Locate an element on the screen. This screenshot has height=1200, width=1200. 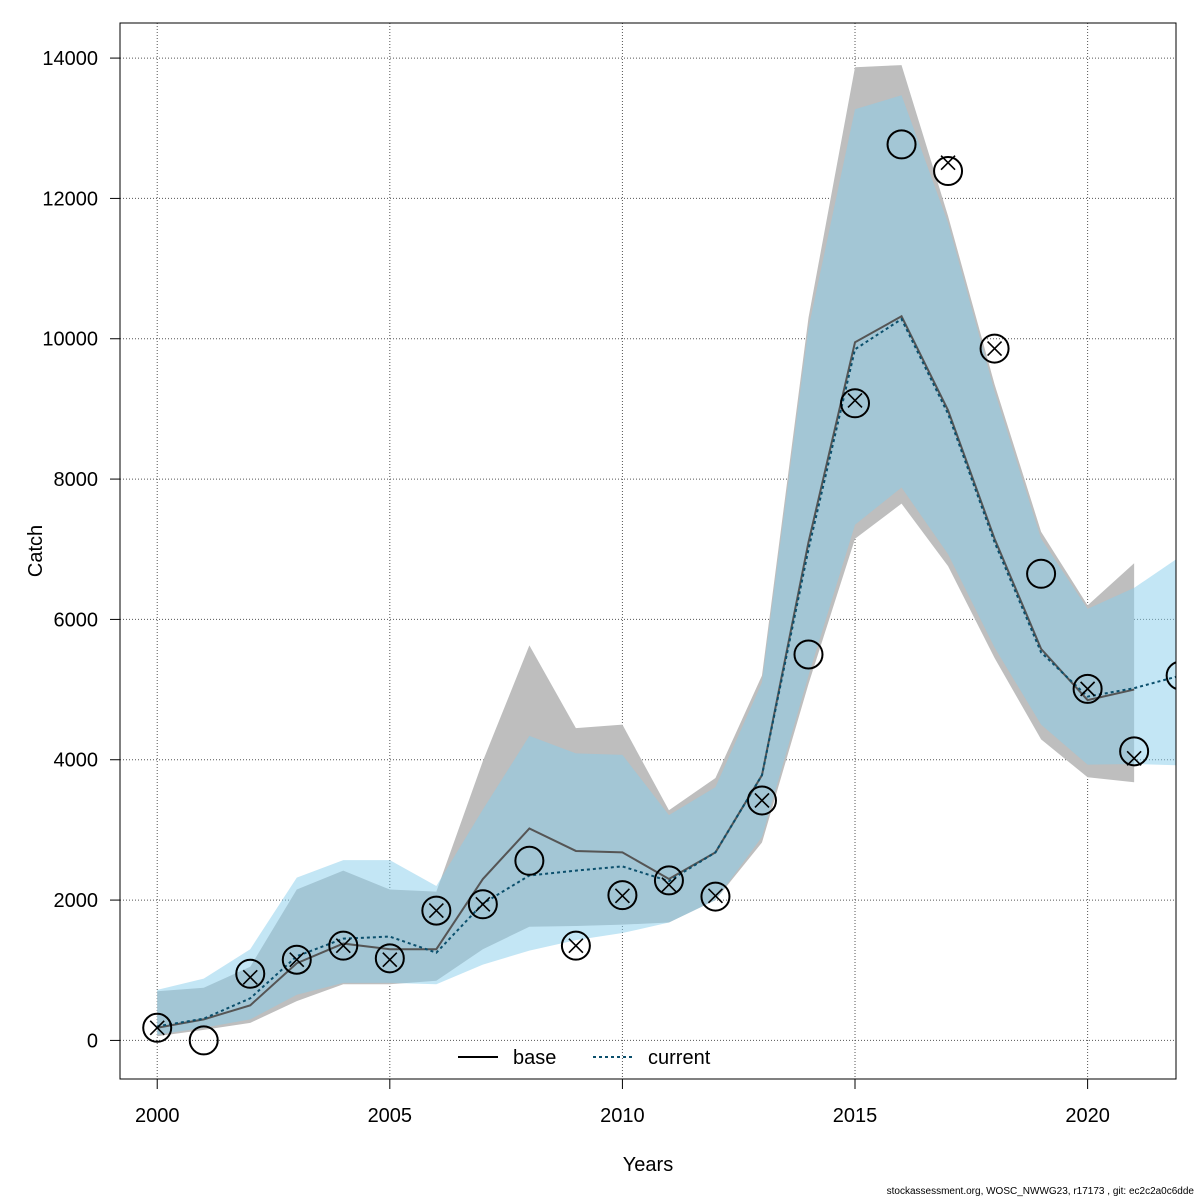
y-tick-label: 8000 is located at coordinates (76, 480).